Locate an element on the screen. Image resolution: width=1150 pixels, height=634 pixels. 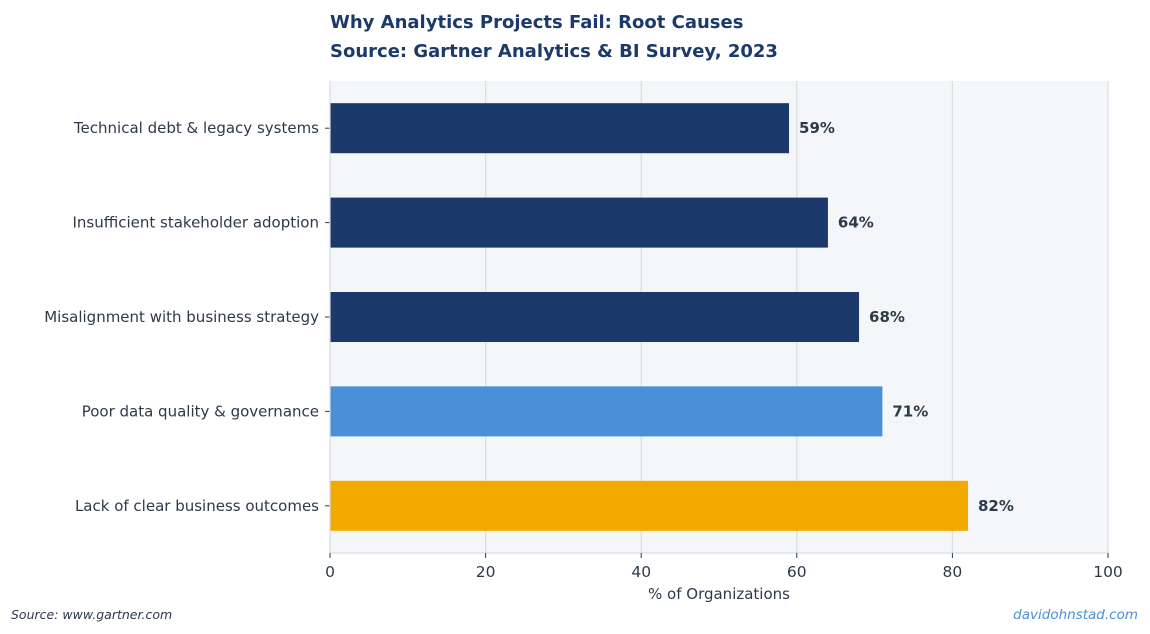
category-label-5: Lack of clear business outcomes is located at coordinates (197, 506).